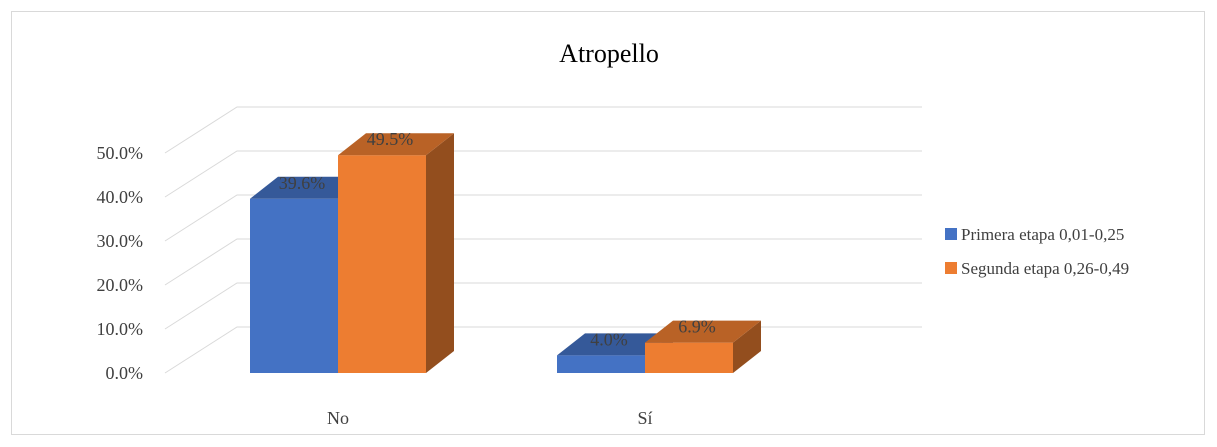 Image resolution: width=1217 pixels, height=447 pixels. What do you see at coordinates (125, 373) in the screenshot?
I see `y-tick-label: 0.0%` at bounding box center [125, 373].